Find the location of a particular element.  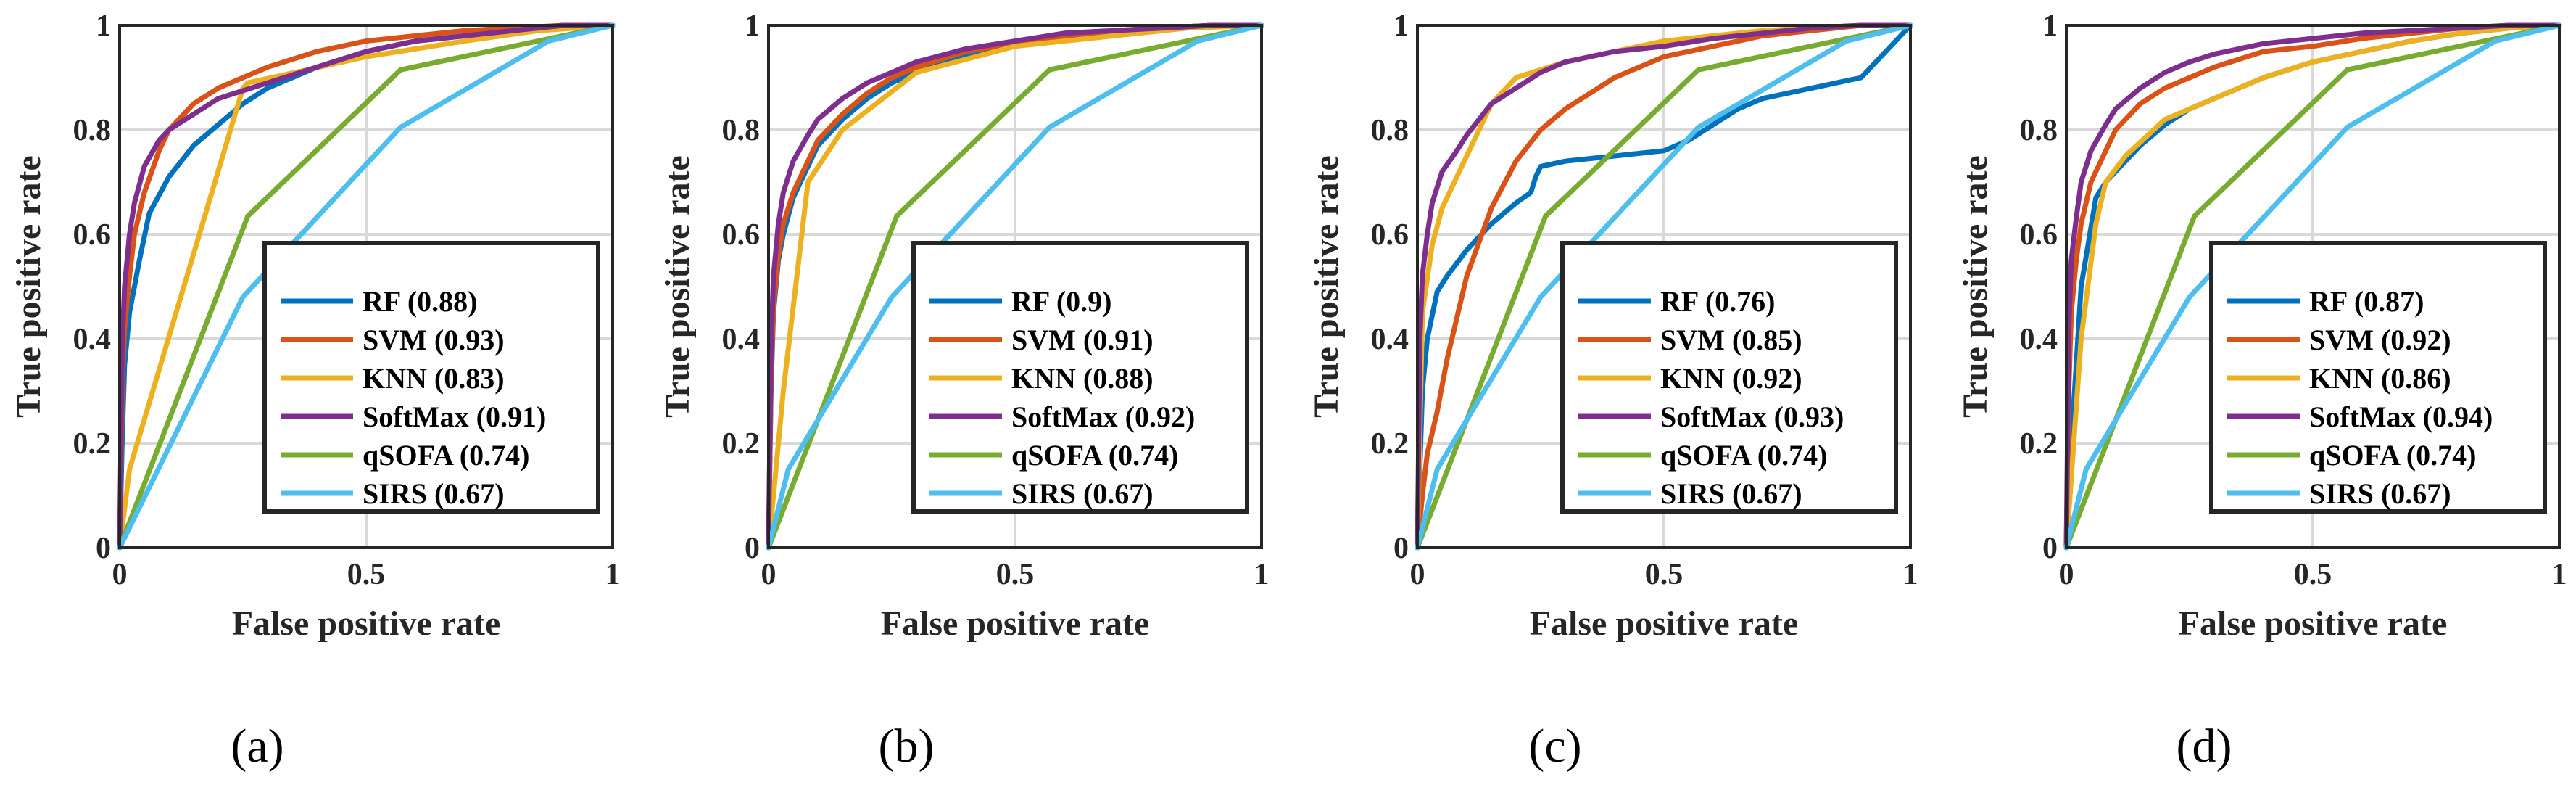

legend-label-rf: RF (0.87) is located at coordinates (2366, 301).